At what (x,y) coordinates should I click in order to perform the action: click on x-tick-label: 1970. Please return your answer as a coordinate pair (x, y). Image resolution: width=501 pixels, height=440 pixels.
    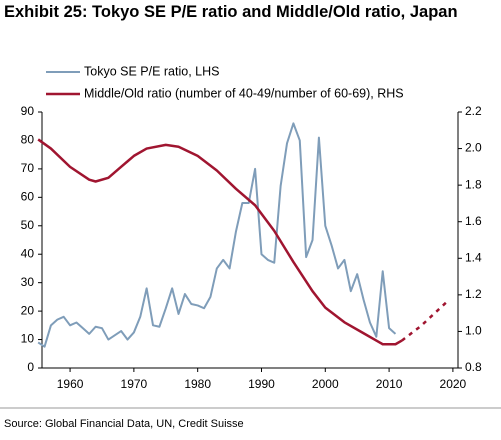
    Looking at the image, I should click on (134, 384).